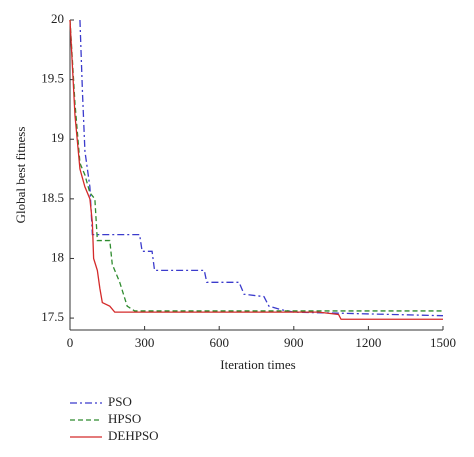 The width and height of the screenshot is (474, 457). What do you see at coordinates (52, 78) in the screenshot?
I see `y-tick-label: 19.5` at bounding box center [52, 78].